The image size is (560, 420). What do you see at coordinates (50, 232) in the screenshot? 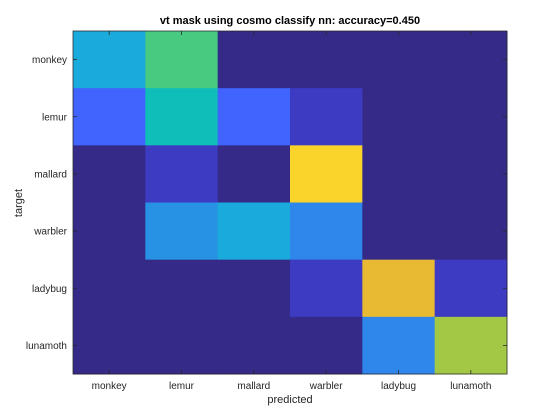
I see `y-tick-label: warbler` at bounding box center [50, 232].